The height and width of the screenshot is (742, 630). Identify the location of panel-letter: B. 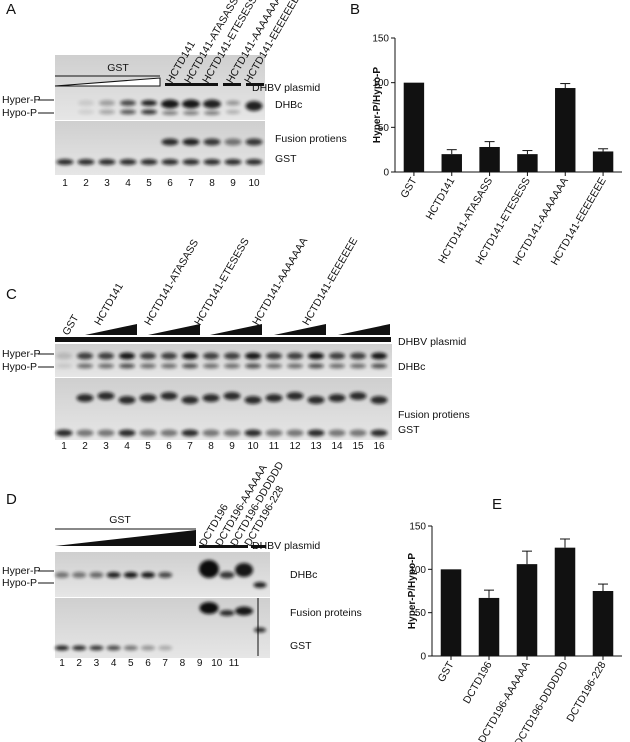
(355, 9).